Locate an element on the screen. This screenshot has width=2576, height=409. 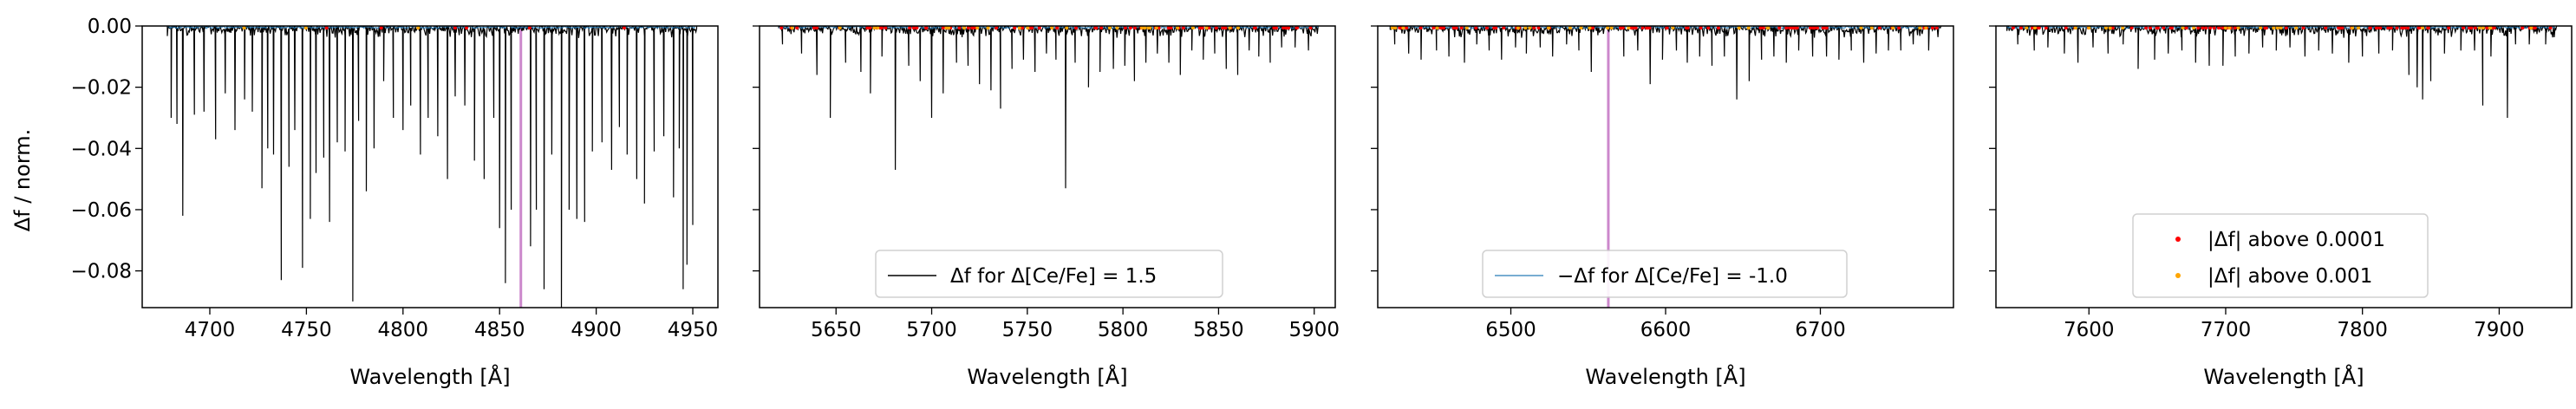
x-tick-label: 4900 is located at coordinates (596, 330).